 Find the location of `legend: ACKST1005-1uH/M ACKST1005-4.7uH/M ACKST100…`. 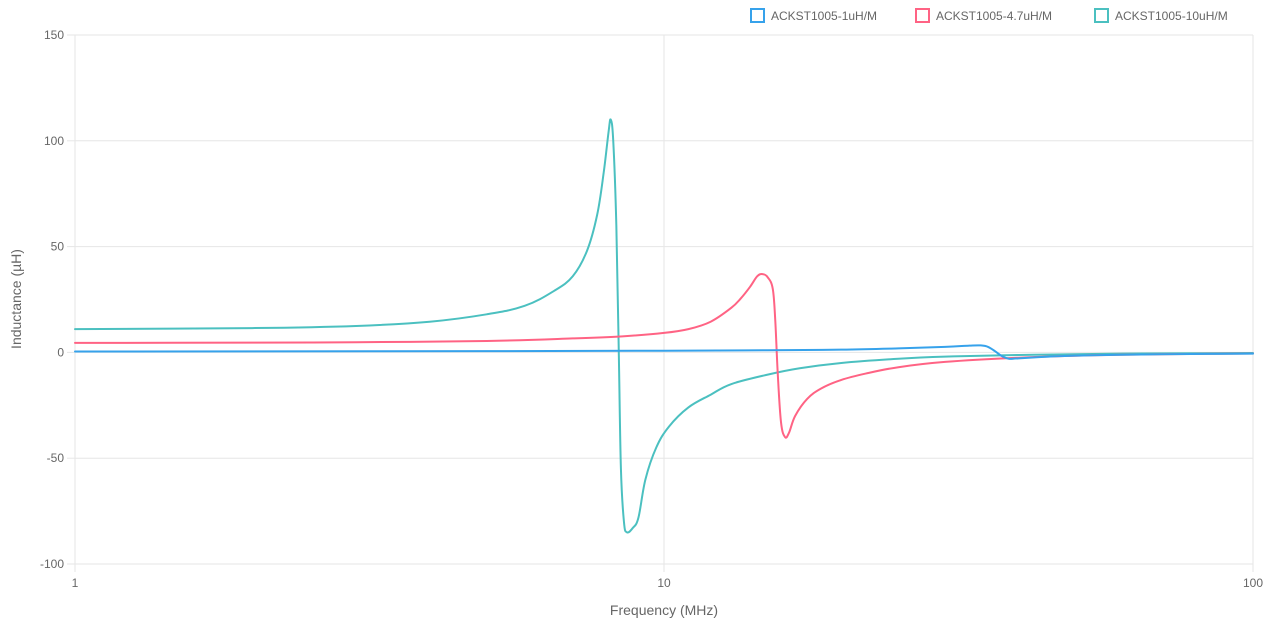

legend: ACKST1005-1uH/M ACKST1005-4.7uH/M ACKST100… is located at coordinates (989, 15).